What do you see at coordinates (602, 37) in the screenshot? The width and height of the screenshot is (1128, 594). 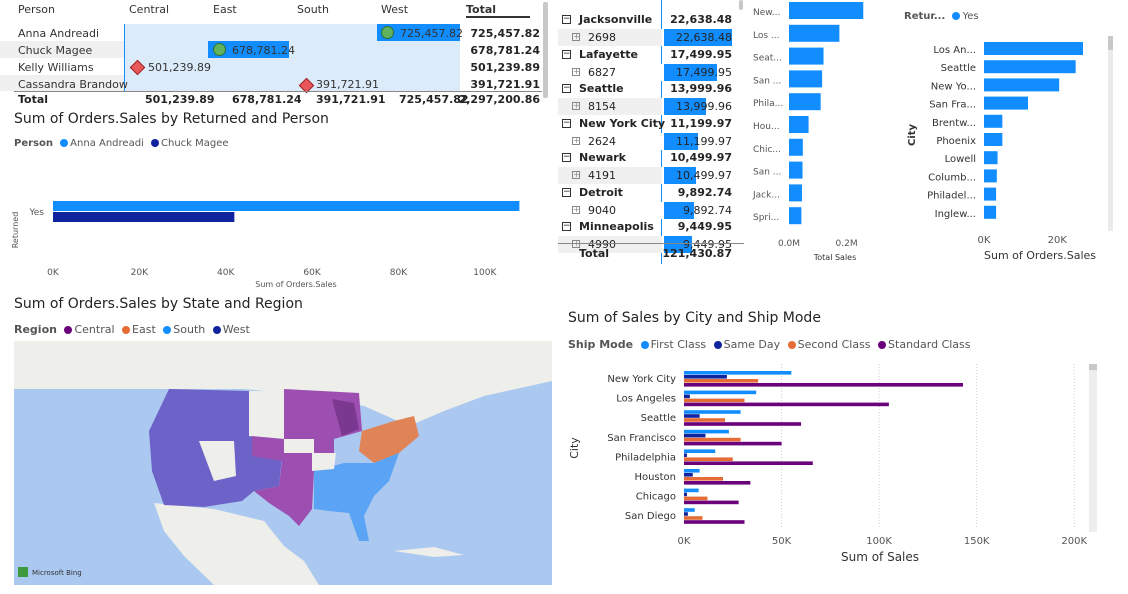 I see `order-id: 2698` at bounding box center [602, 37].